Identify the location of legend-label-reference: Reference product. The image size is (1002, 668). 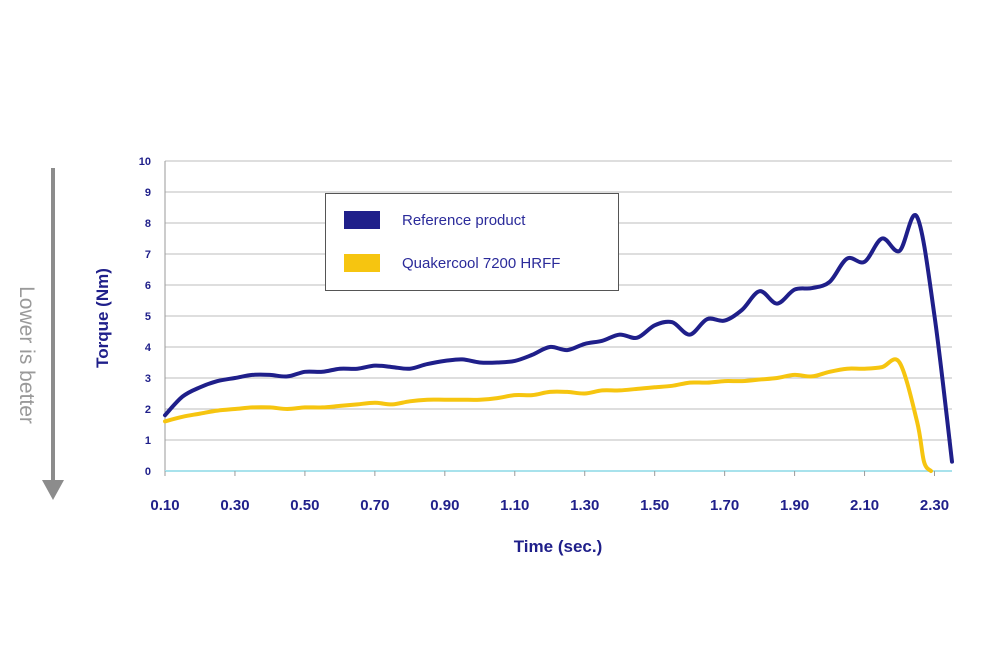
(464, 220).